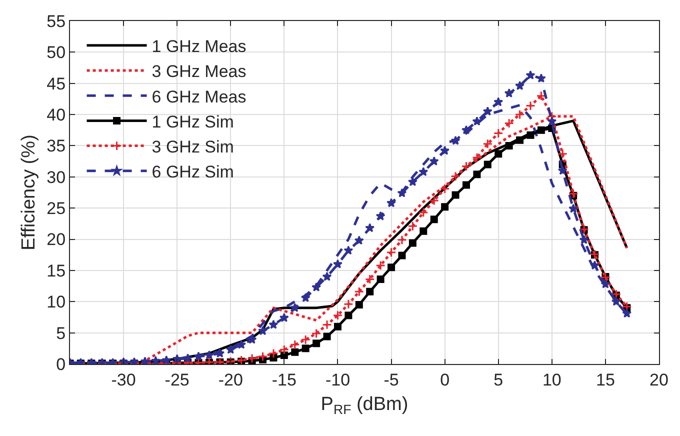 This screenshot has height=436, width=680. What do you see at coordinates (193, 122) in the screenshot?
I see `legend-label: 1 GHz Sim` at bounding box center [193, 122].